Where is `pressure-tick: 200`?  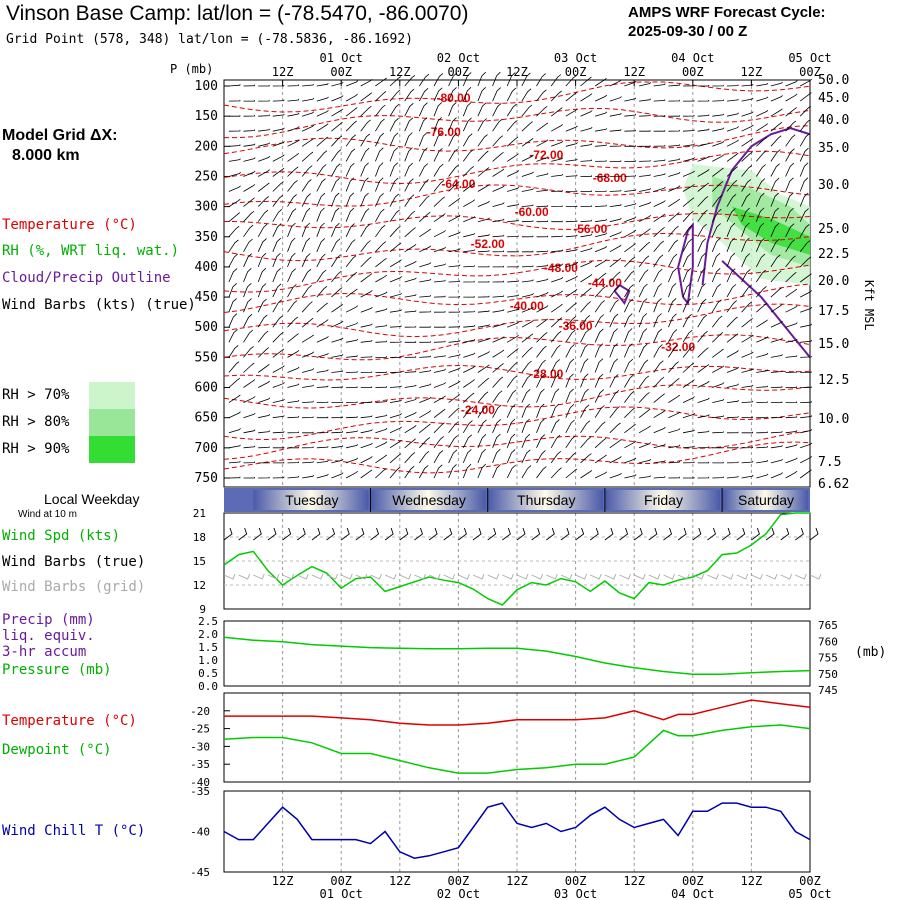
pressure-tick: 200 is located at coordinates (206, 146).